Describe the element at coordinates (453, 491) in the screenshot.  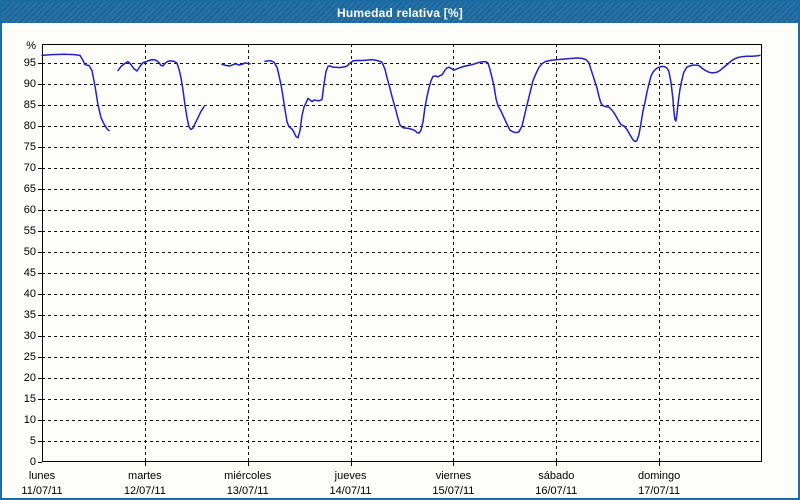
I see `x-axis-date-label: 15/07/11` at that location.